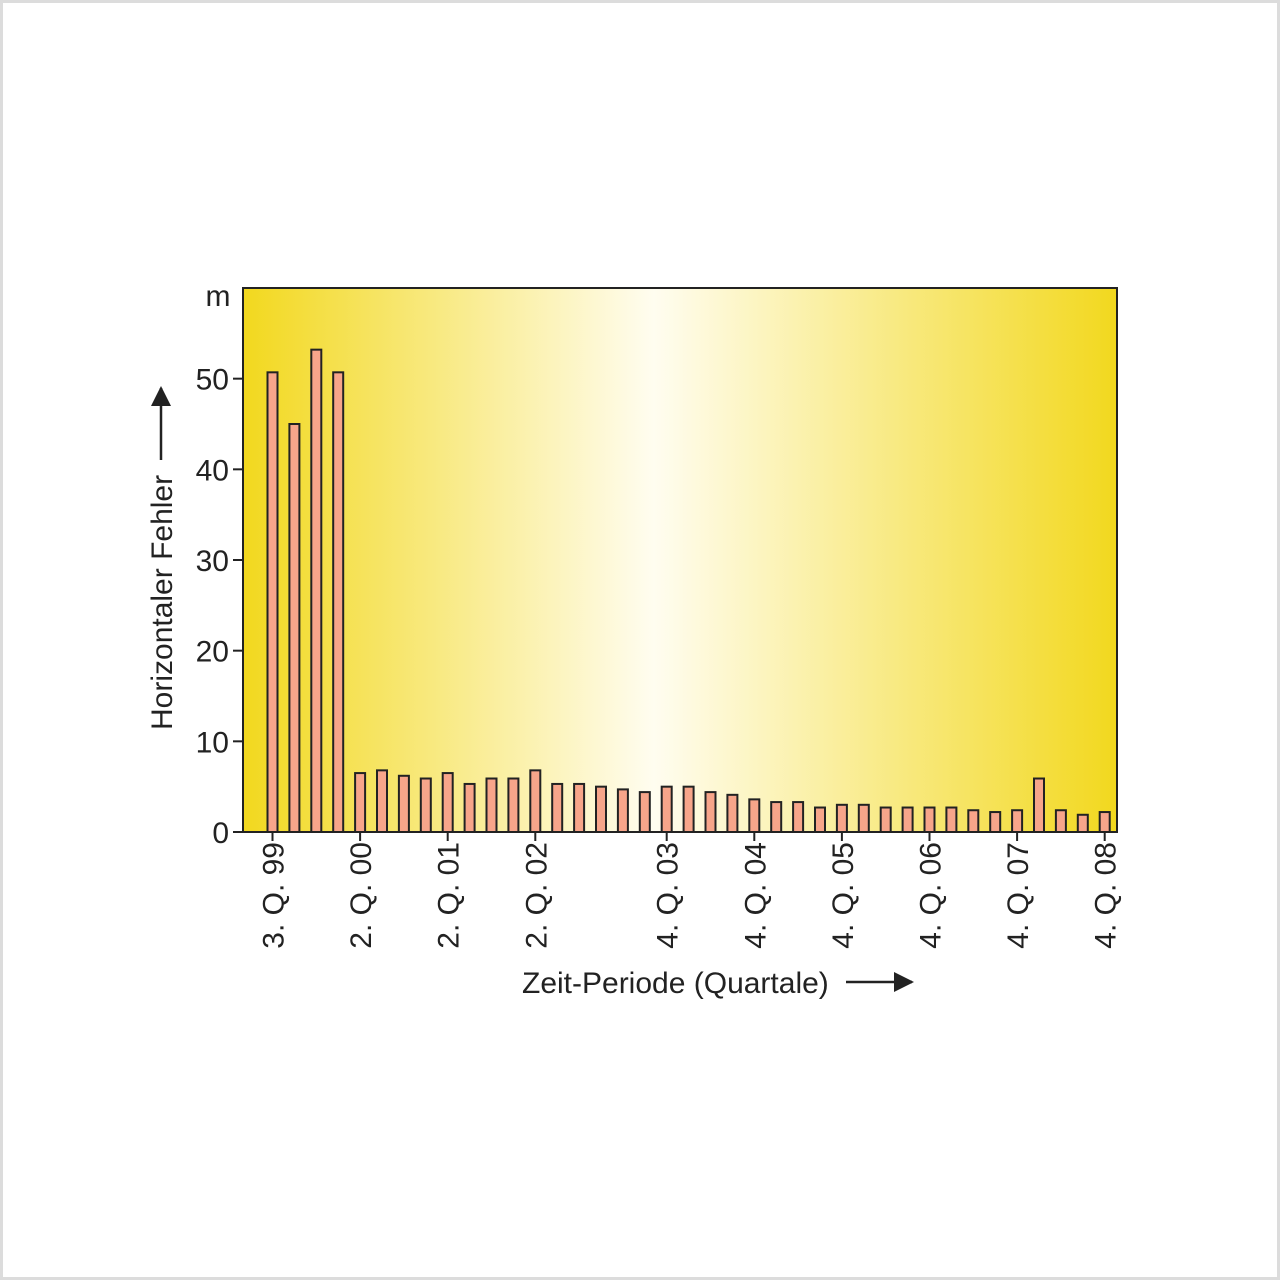  I want to click on x-axis-title: Zeit-Periode (Quartale), so click(675, 983).